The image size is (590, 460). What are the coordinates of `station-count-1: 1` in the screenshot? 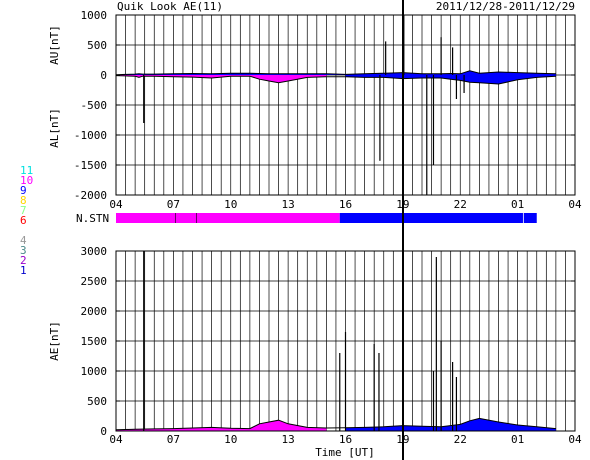 It's located at (23, 270).